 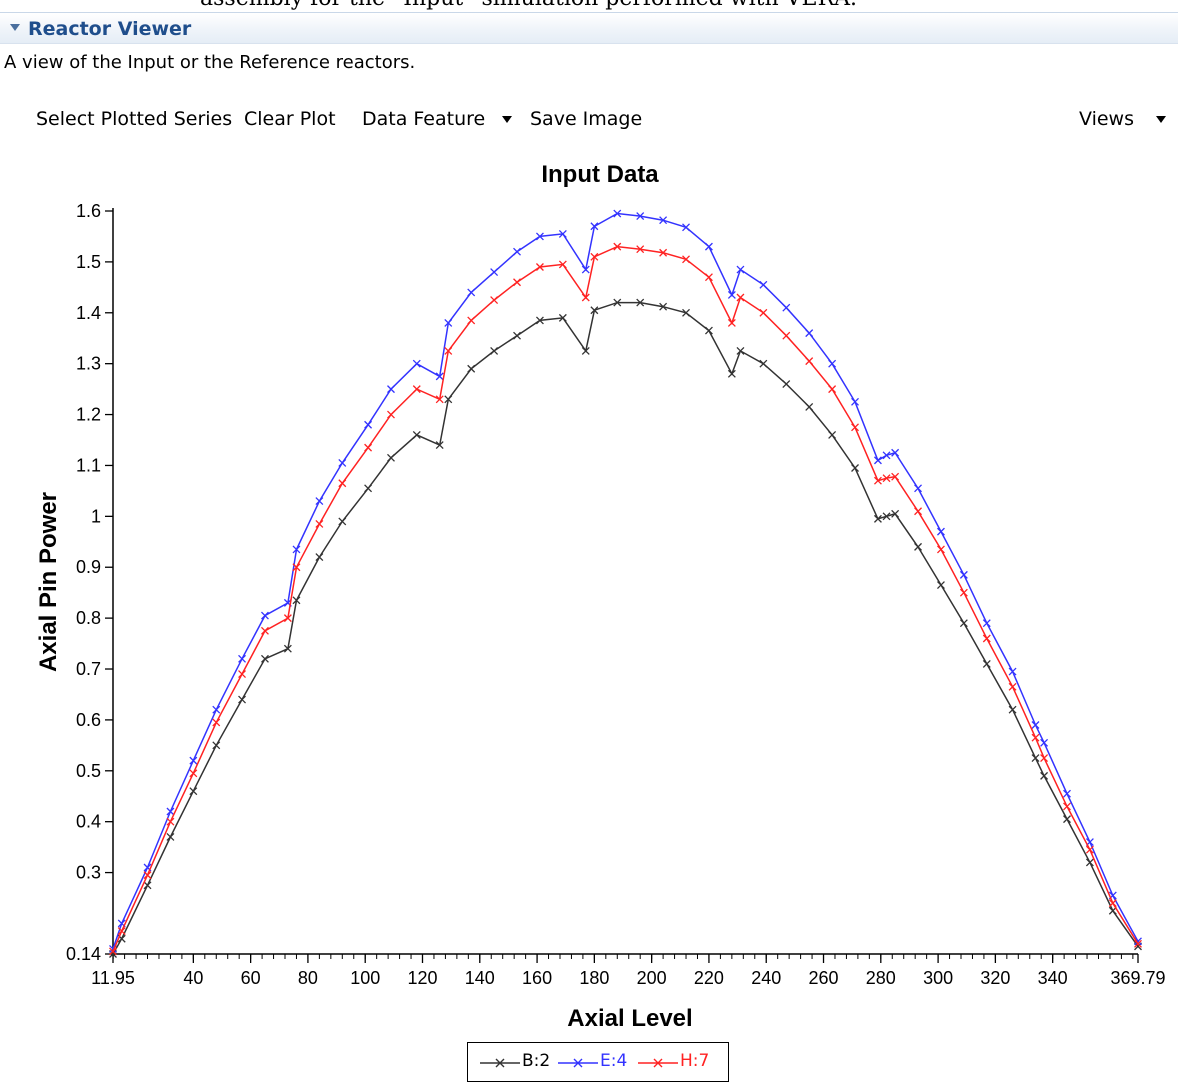 What do you see at coordinates (290, 119) in the screenshot?
I see `clear-plot-button: Clear Plot` at bounding box center [290, 119].